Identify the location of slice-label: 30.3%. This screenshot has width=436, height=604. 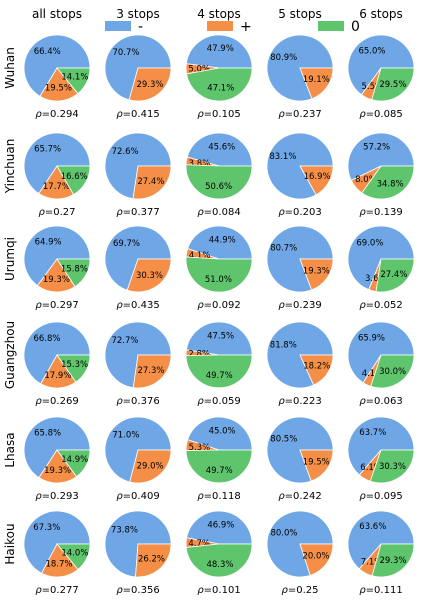
(149, 276).